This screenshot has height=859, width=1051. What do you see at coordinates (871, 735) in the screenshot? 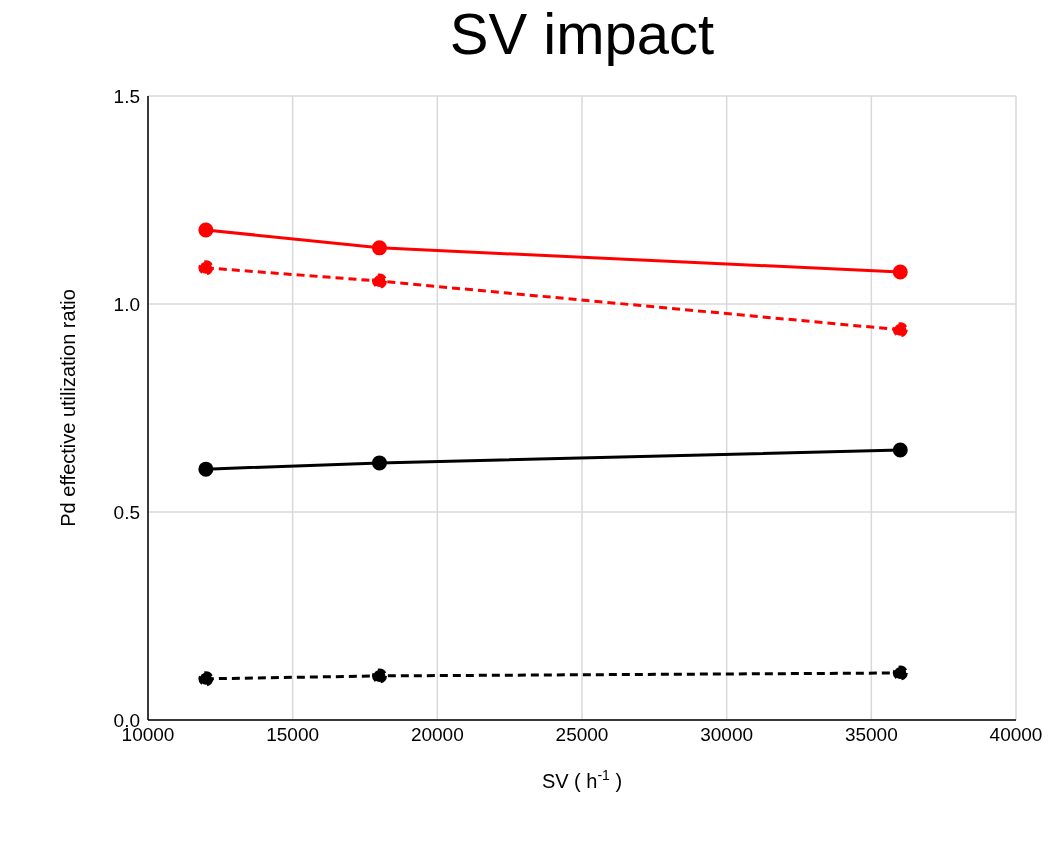
I see `x-tick-label: 35000` at bounding box center [871, 735].